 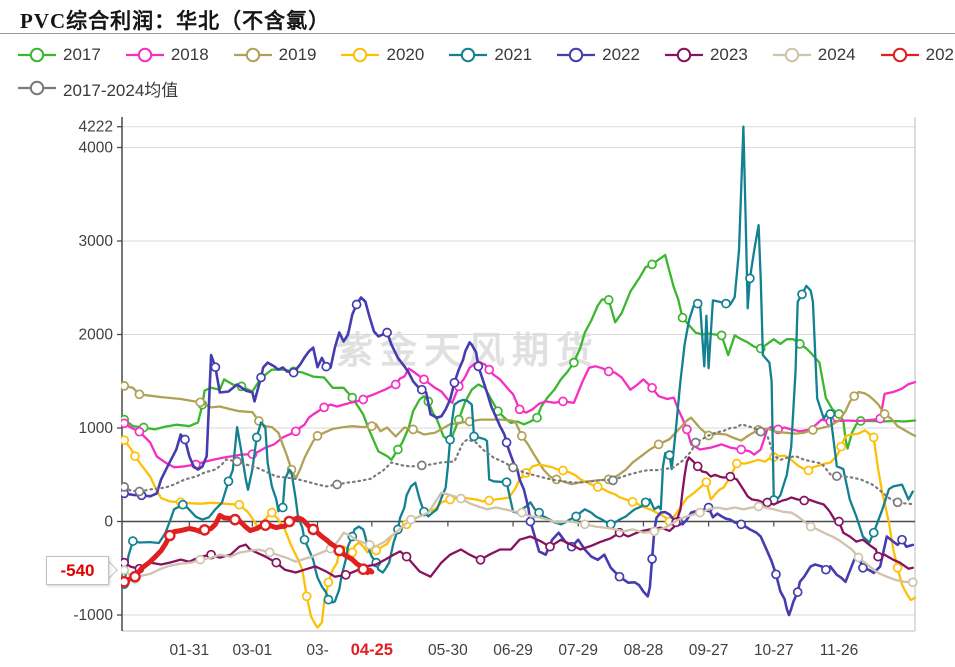 I want to click on legend-item-2017-2024均值: 2017-2024均值, so click(x=98, y=88).